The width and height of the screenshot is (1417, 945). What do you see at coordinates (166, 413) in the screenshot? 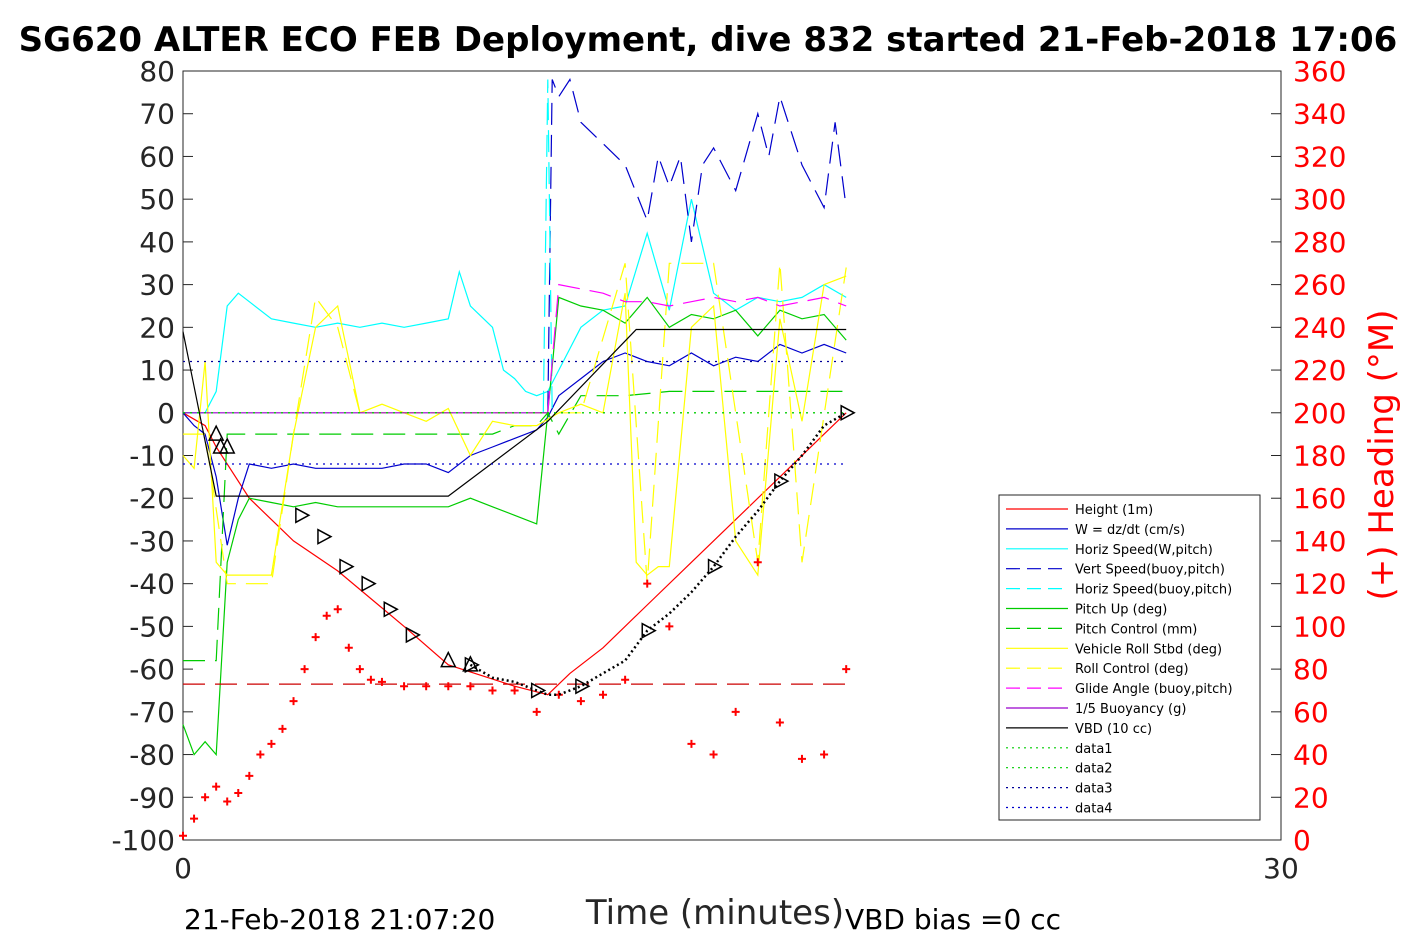
I see `y-left-tick-label: 0` at bounding box center [166, 413].